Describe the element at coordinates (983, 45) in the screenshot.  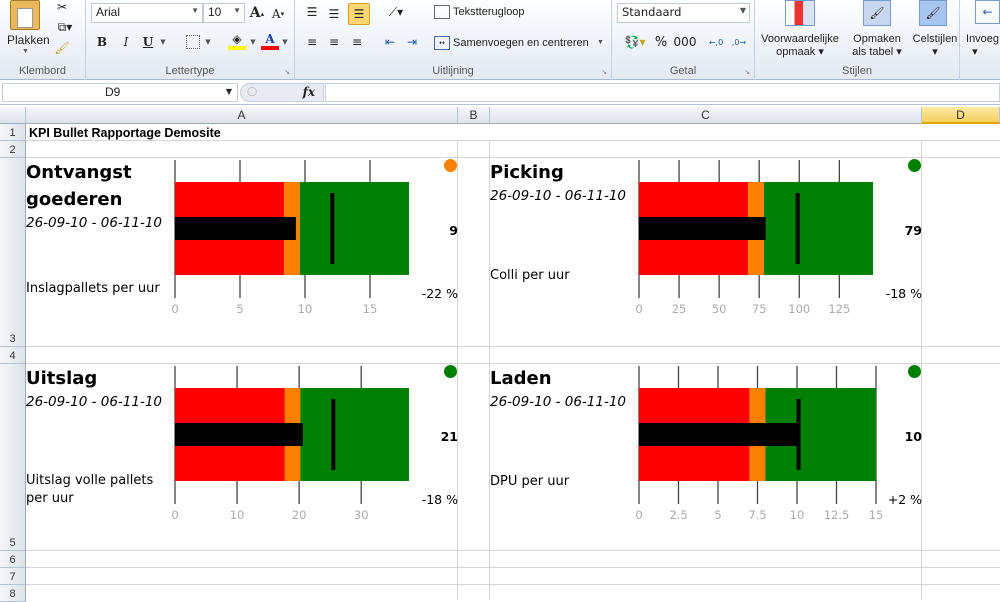
I see `insert-button: Invoeg ▾` at that location.